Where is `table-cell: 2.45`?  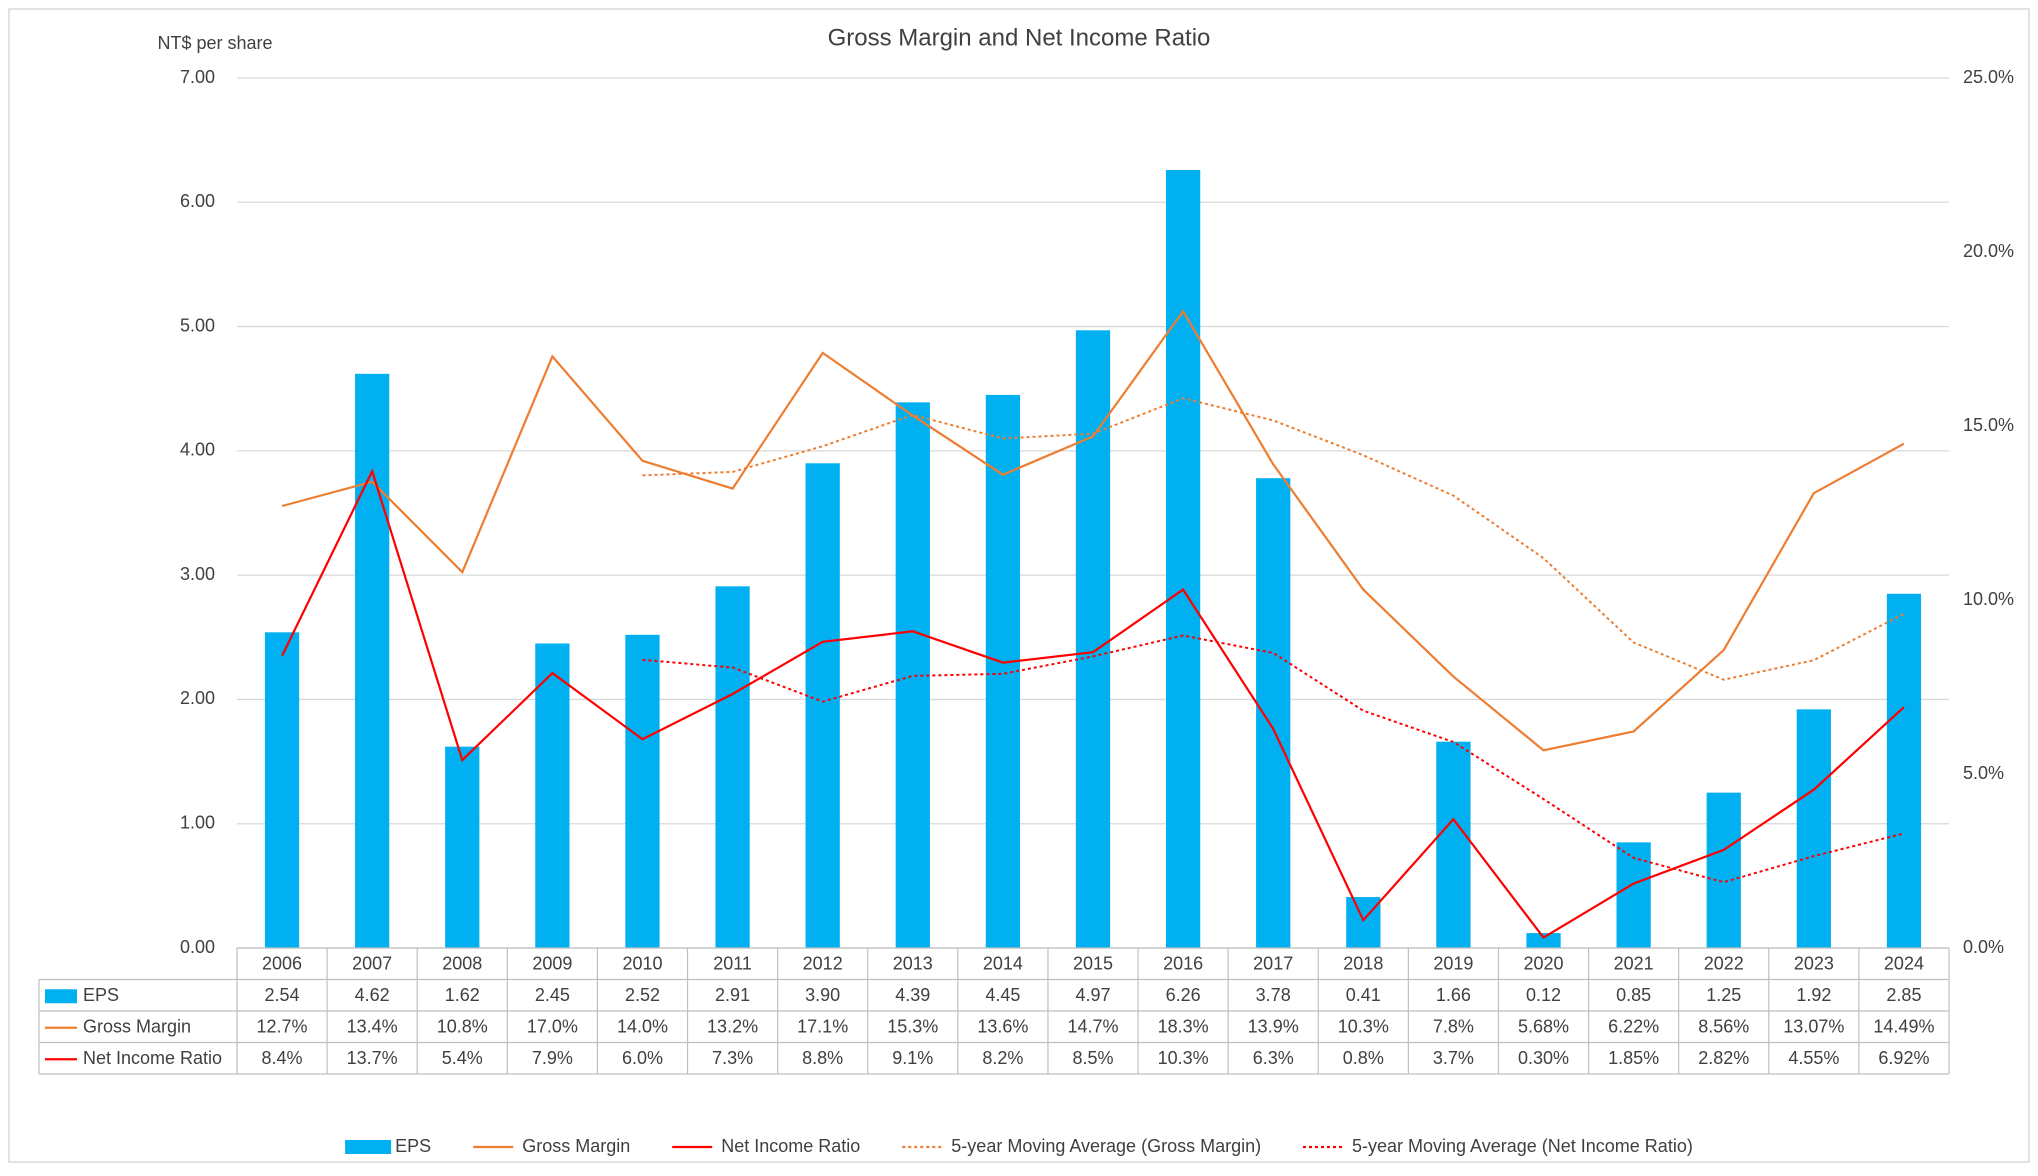 table-cell: 2.45 is located at coordinates (552, 995).